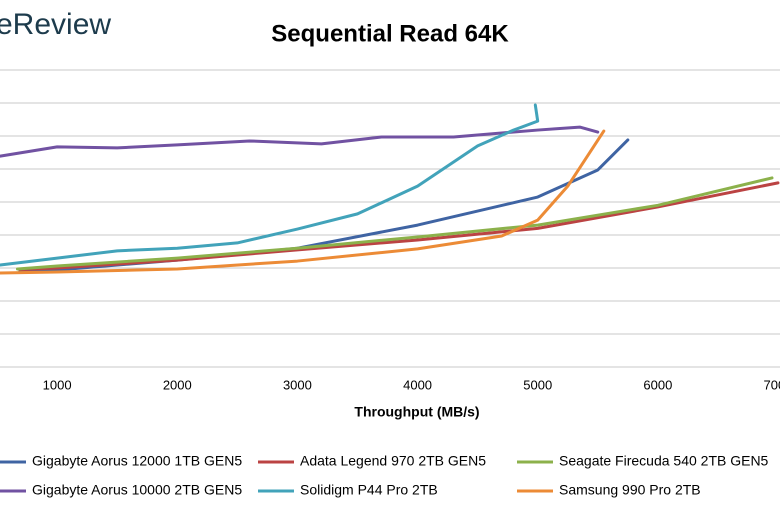 This screenshot has height=516, width=780. I want to click on x-tick-label: 5000, so click(537, 384).